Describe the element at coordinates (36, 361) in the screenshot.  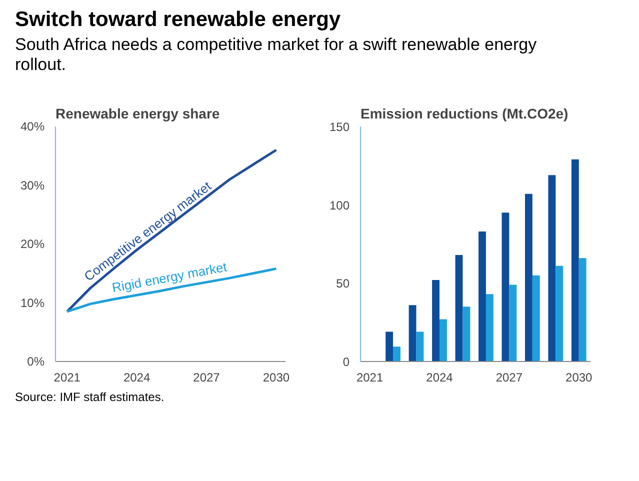
I see `y-tick-label: 0%` at that location.